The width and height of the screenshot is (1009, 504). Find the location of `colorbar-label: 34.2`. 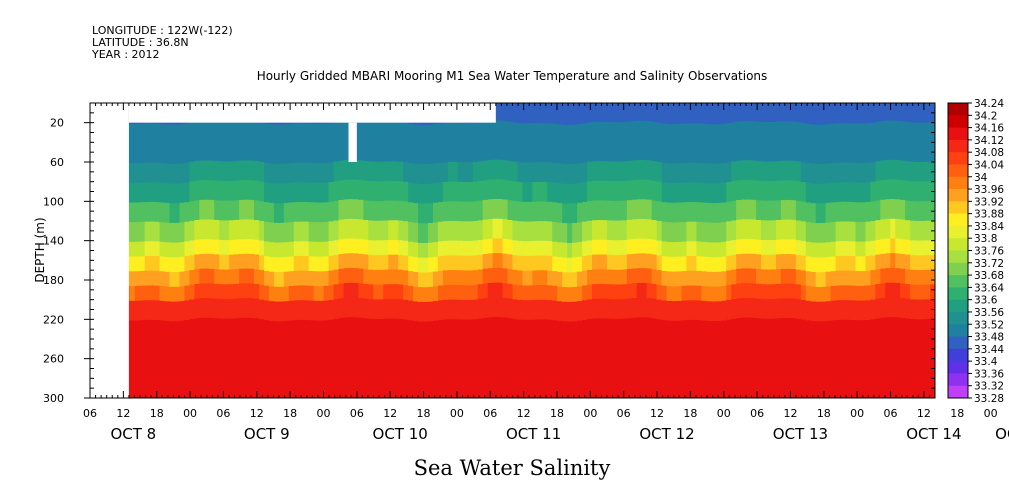

colorbar-label: 34.2 is located at coordinates (985, 116).